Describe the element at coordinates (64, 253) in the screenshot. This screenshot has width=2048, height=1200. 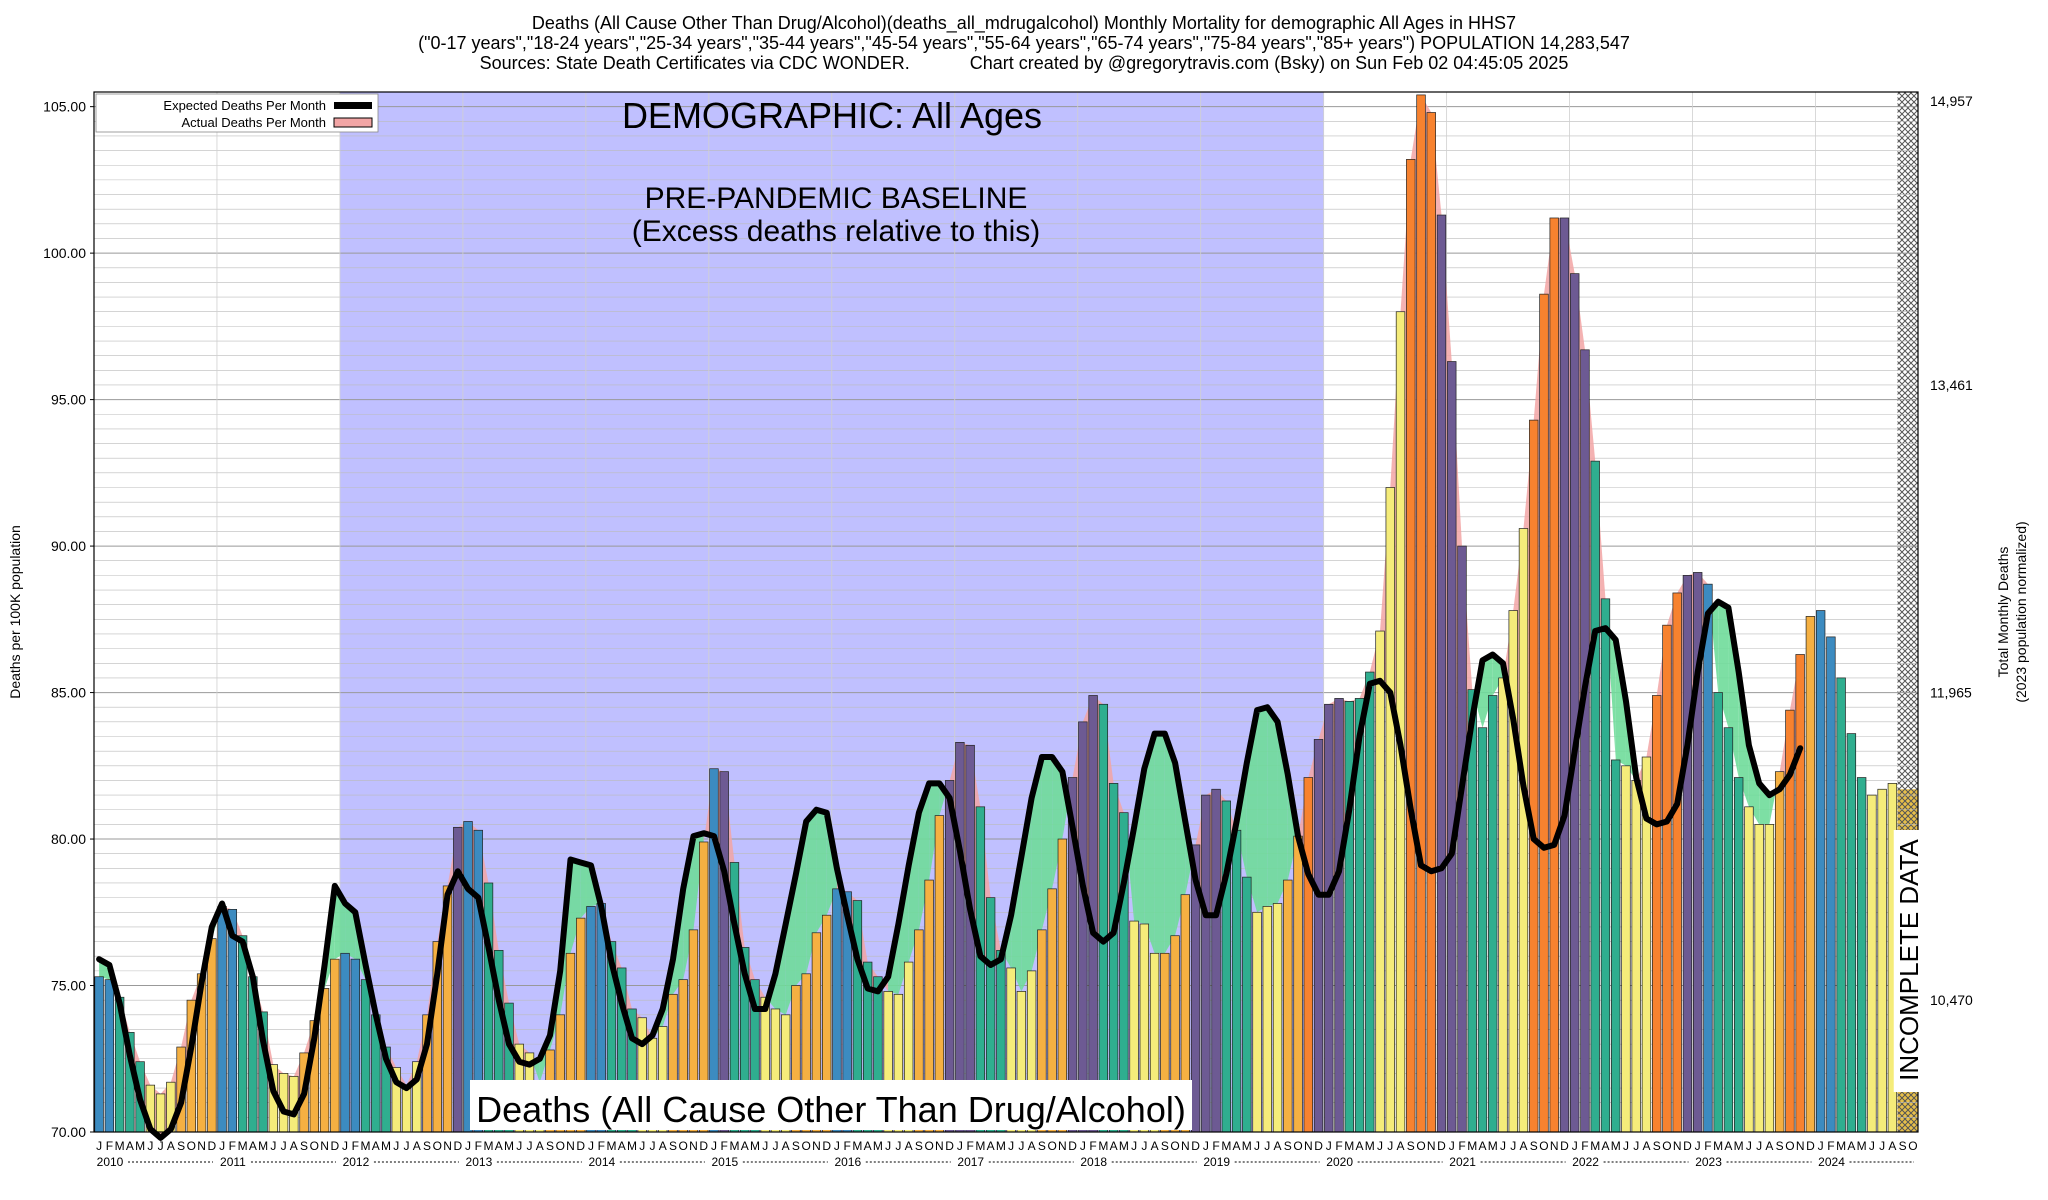
I see `y-tick-label: 100.00` at that location.